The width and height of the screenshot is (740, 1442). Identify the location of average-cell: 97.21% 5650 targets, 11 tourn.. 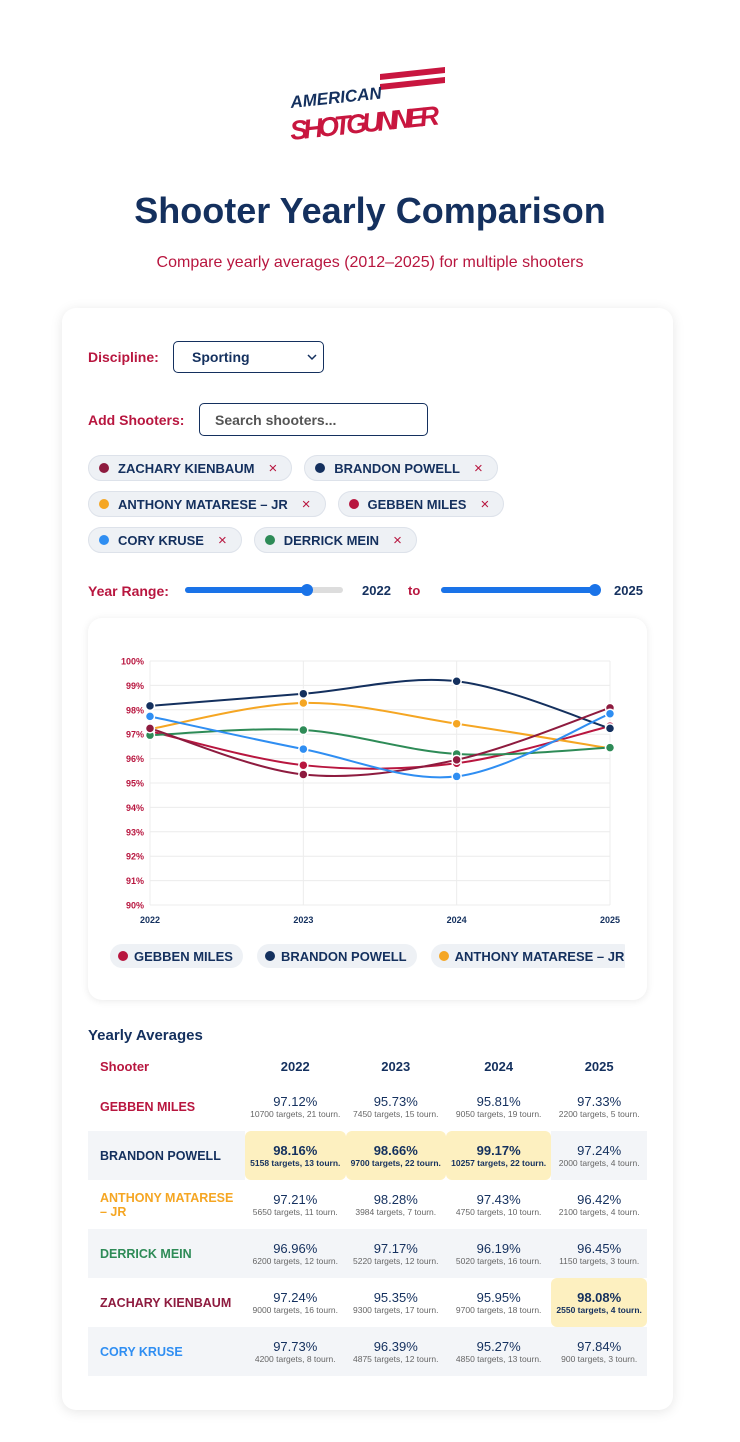
(295, 1204).